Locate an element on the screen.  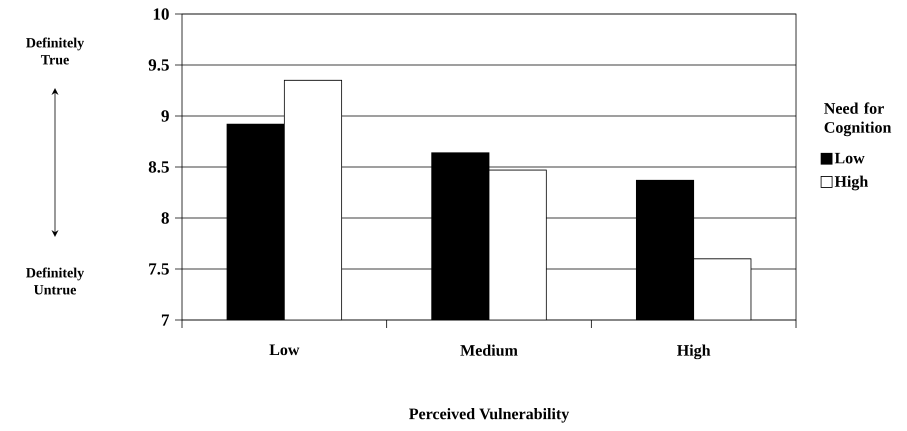
legend-label: Low is located at coordinates (849, 158).